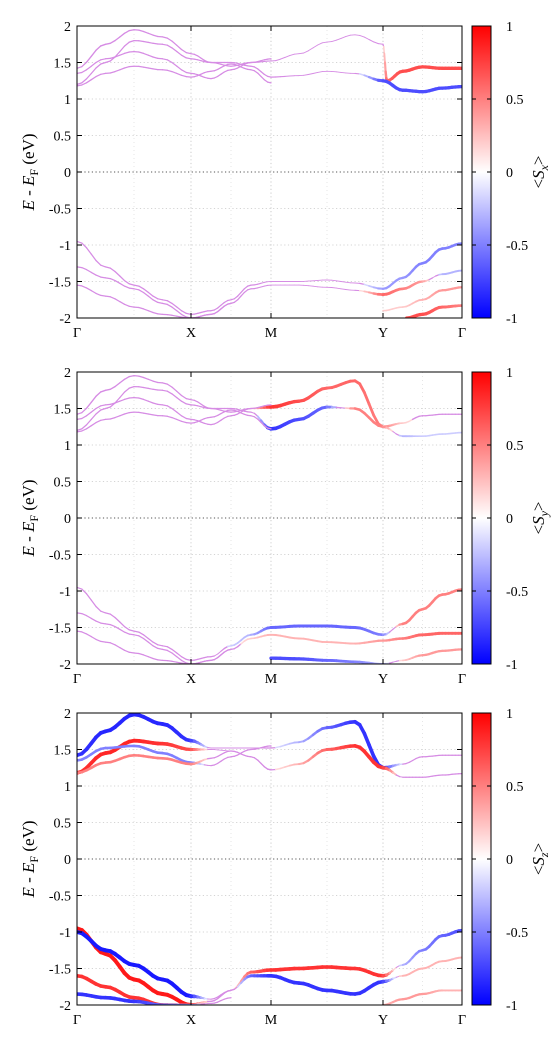  Describe the element at coordinates (60, 970) in the screenshot. I see `y-tick-label: -1.5` at that location.